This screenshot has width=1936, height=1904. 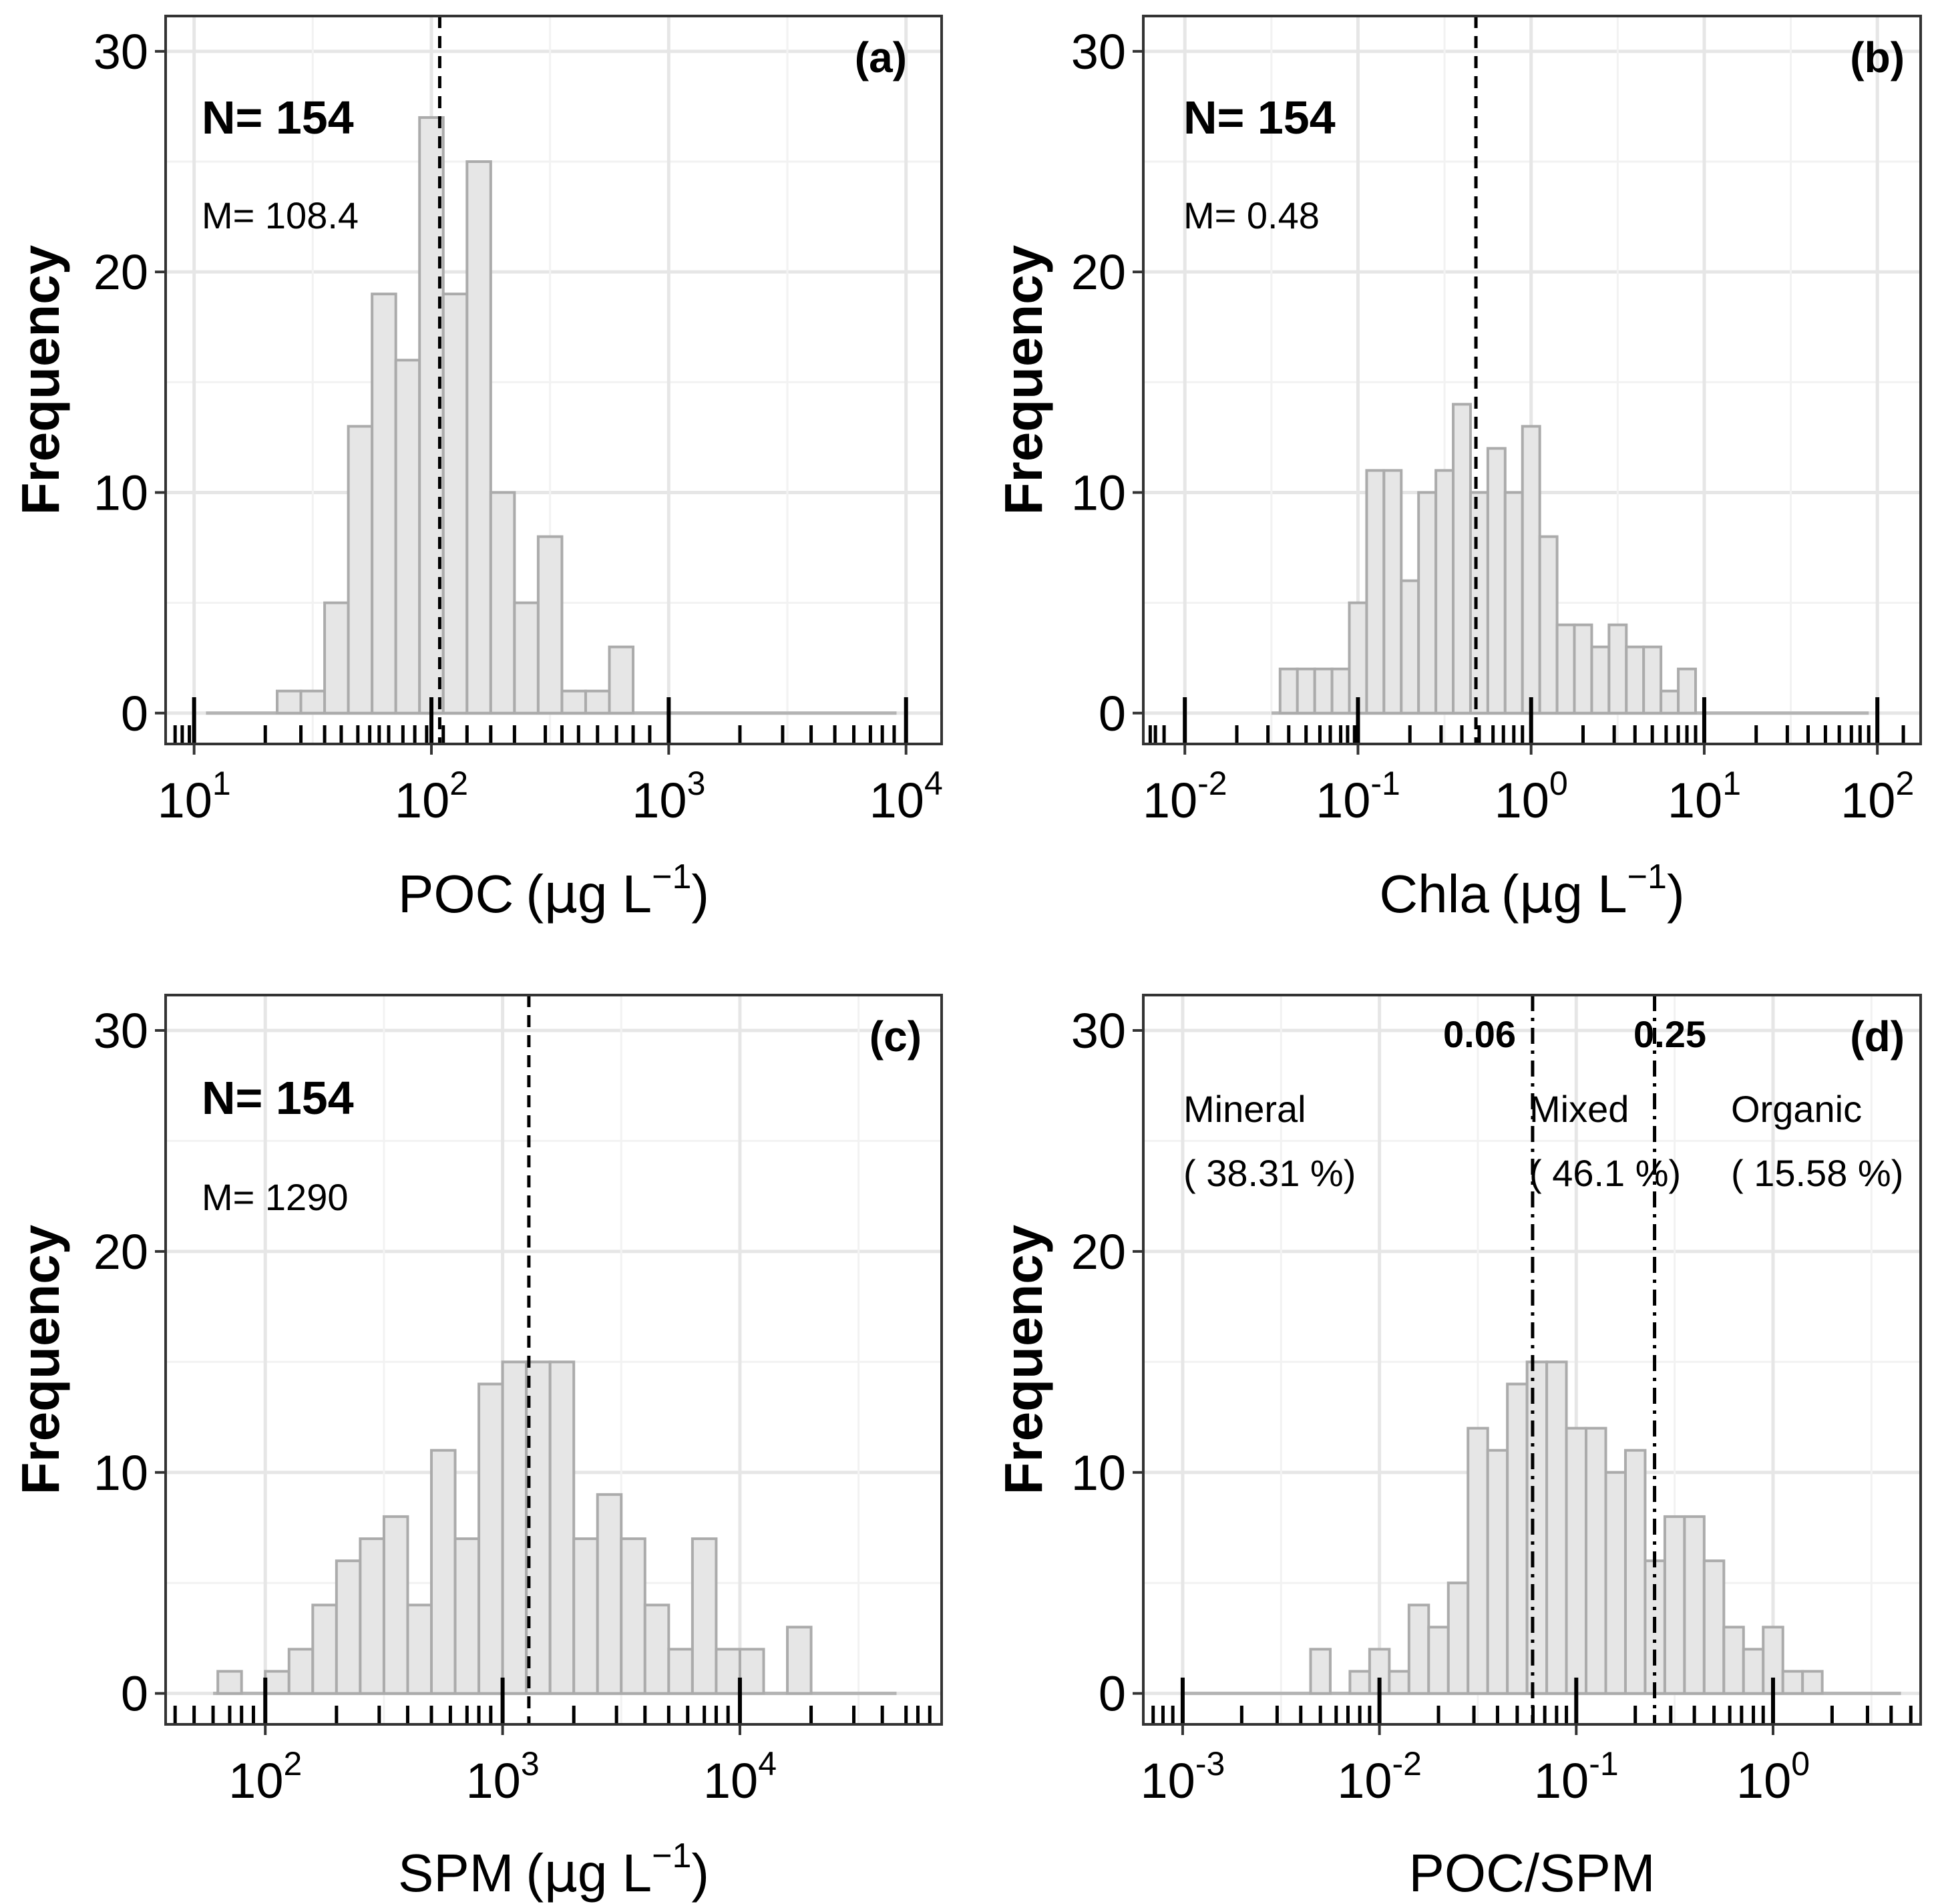 I want to click on panel-d-class-mixed: Mixed, so click(x=1579, y=1109).